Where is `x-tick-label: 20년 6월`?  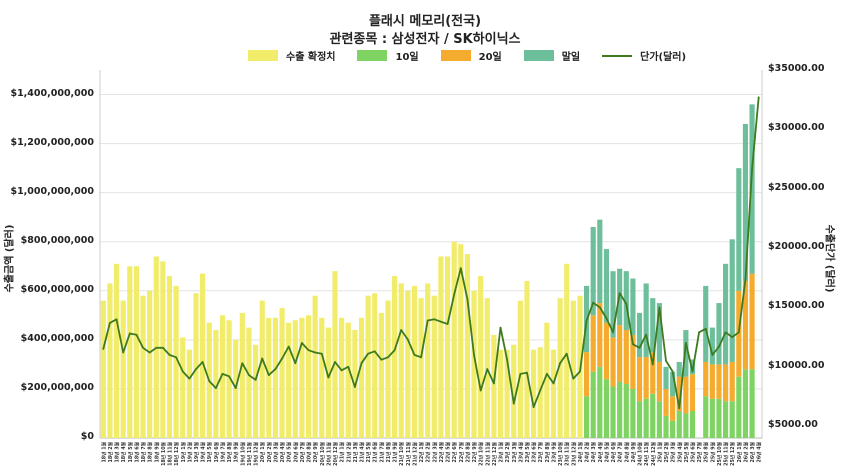 x-tick-label: 20년 6월 is located at coordinates (295, 451).